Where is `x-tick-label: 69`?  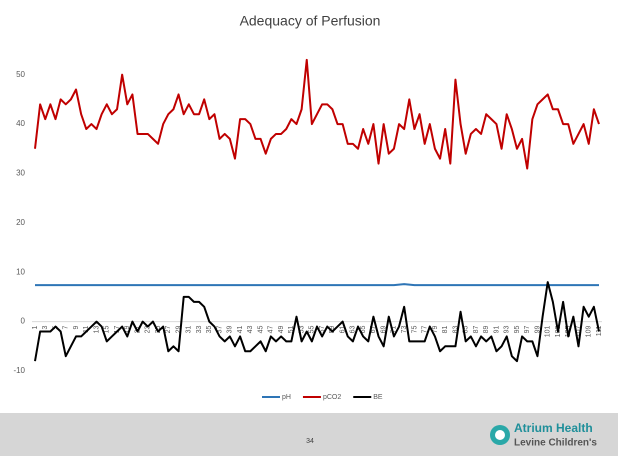 x-tick-label: 69 is located at coordinates (383, 330).